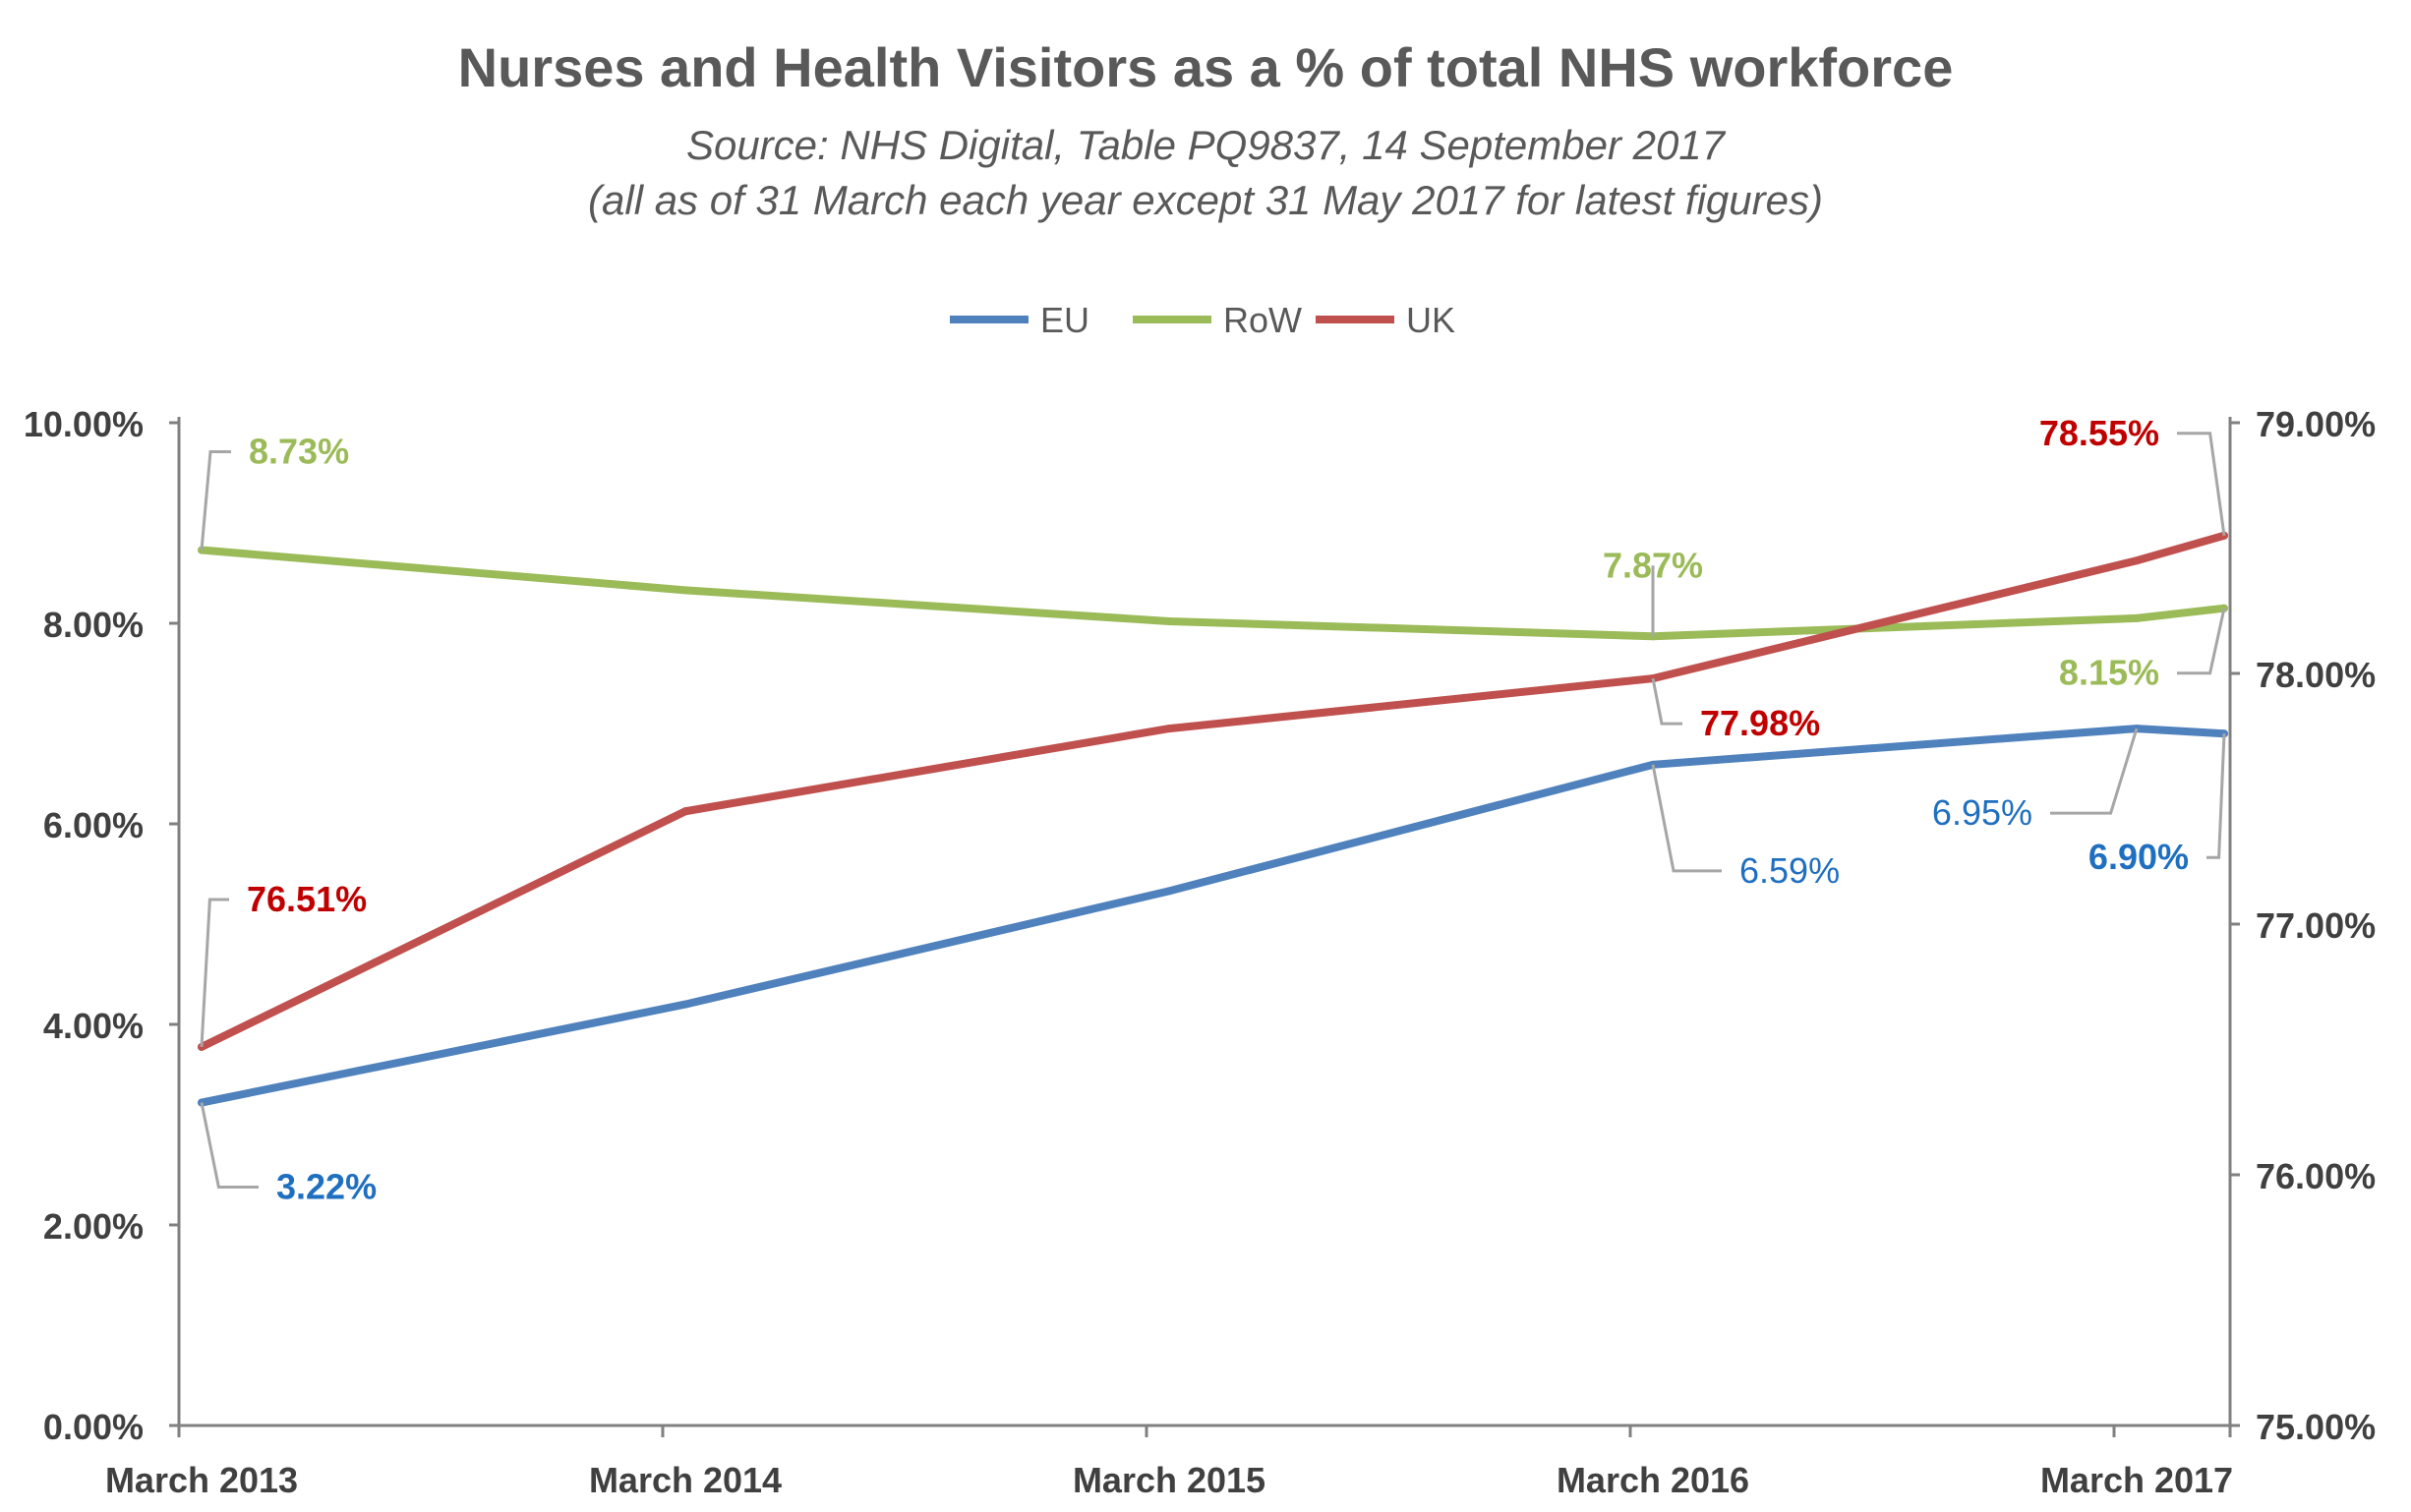  Describe the element at coordinates (2109, 673) in the screenshot. I see `data-label-row: 8.15%` at that location.